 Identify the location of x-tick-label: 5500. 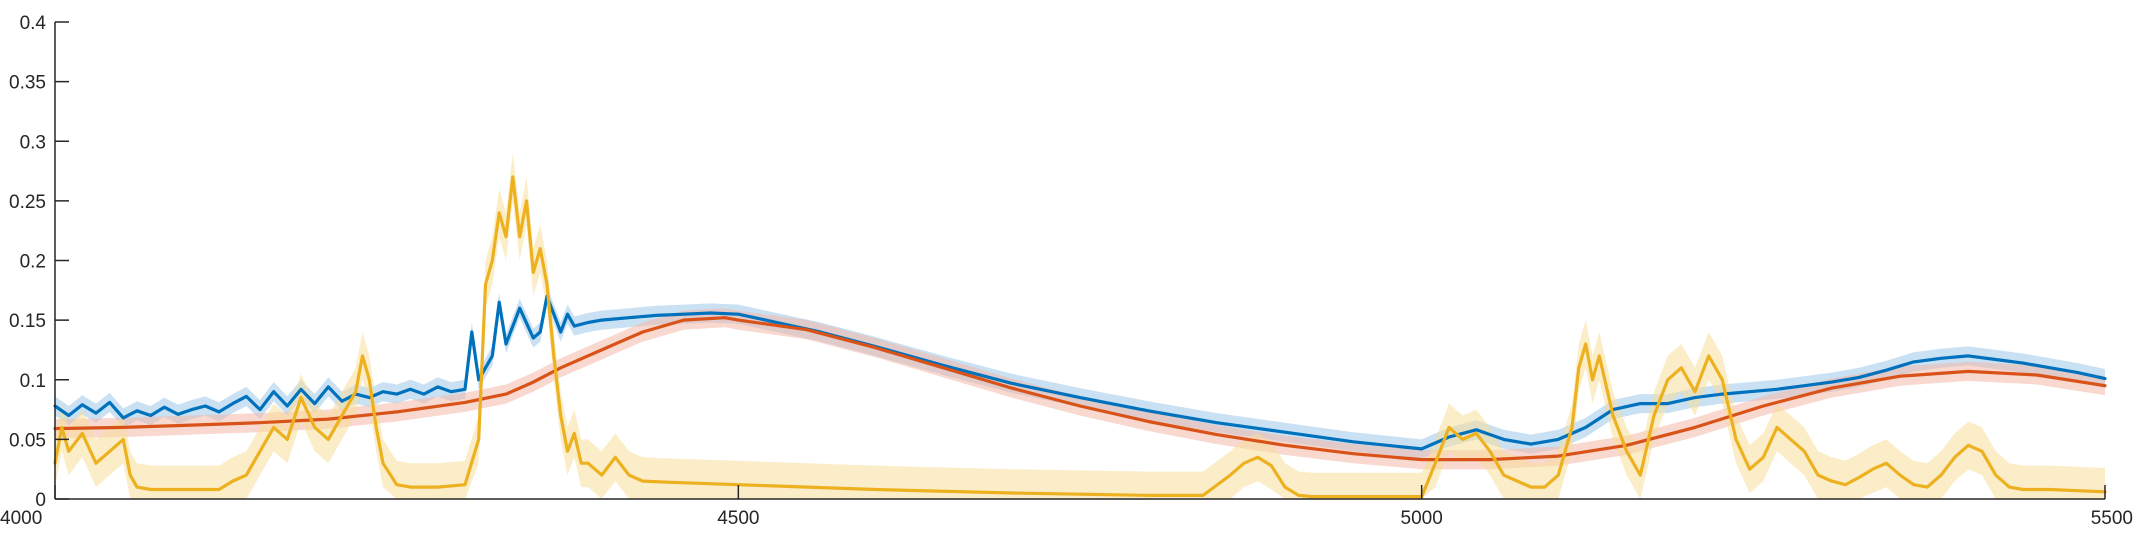
(2112, 518).